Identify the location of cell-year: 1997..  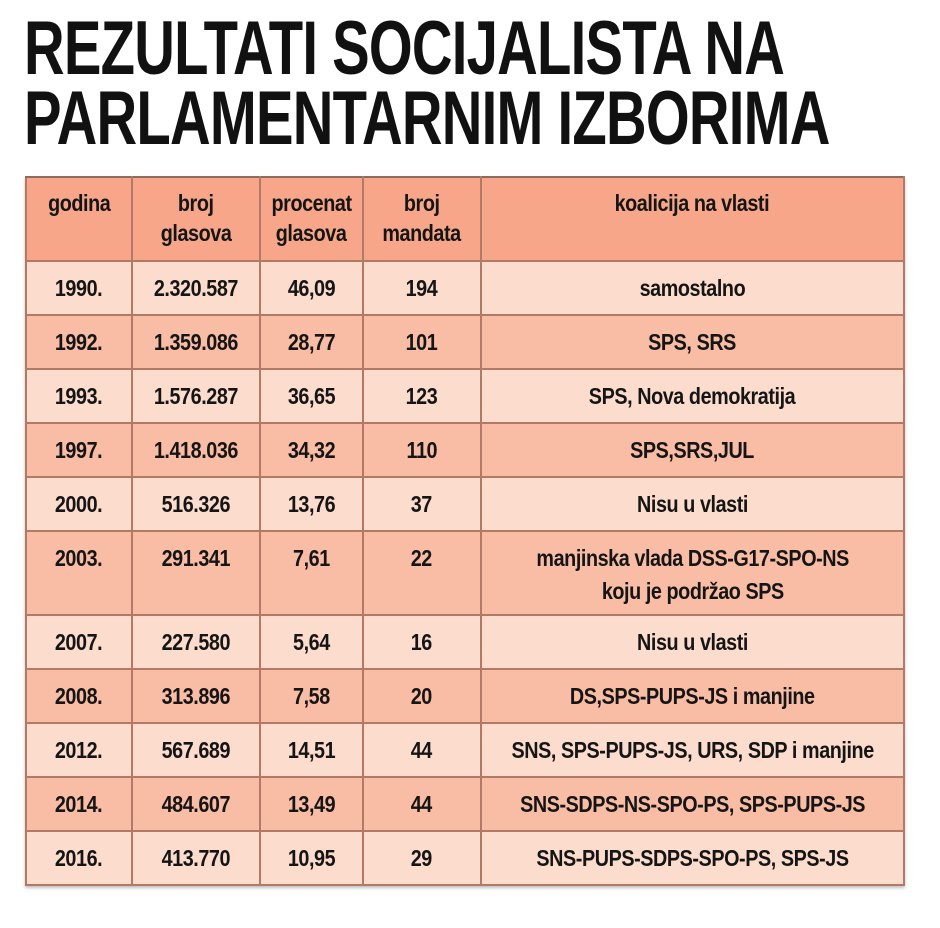
(79, 450).